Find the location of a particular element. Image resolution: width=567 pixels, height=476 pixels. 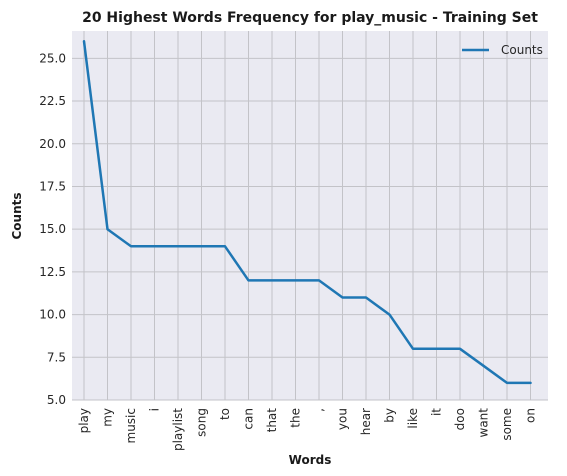

y-tick-label: 15.0 is located at coordinates (52, 229).